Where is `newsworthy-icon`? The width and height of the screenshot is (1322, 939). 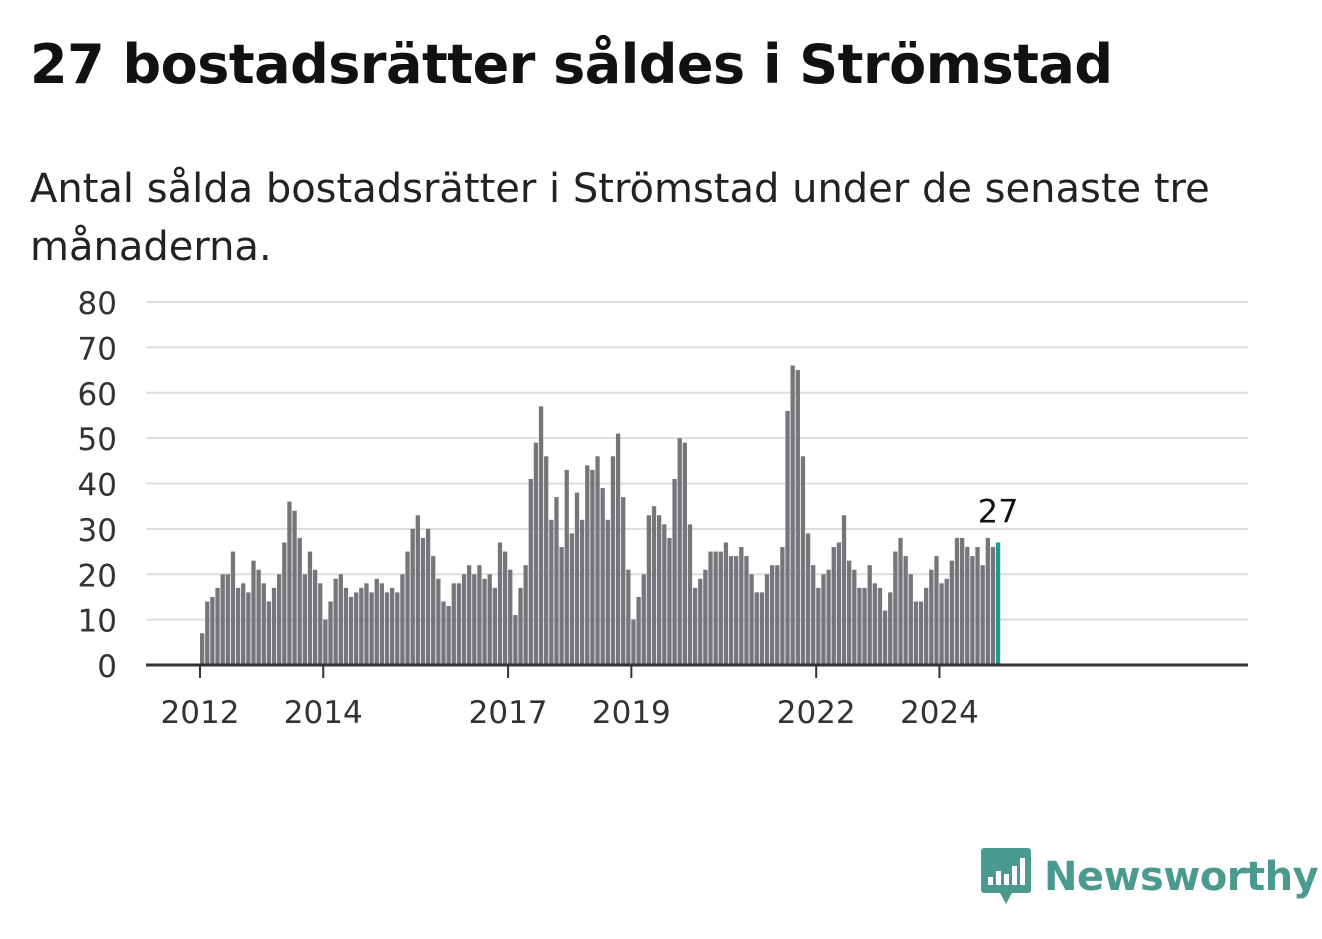
newsworthy-icon is located at coordinates (1006, 876).